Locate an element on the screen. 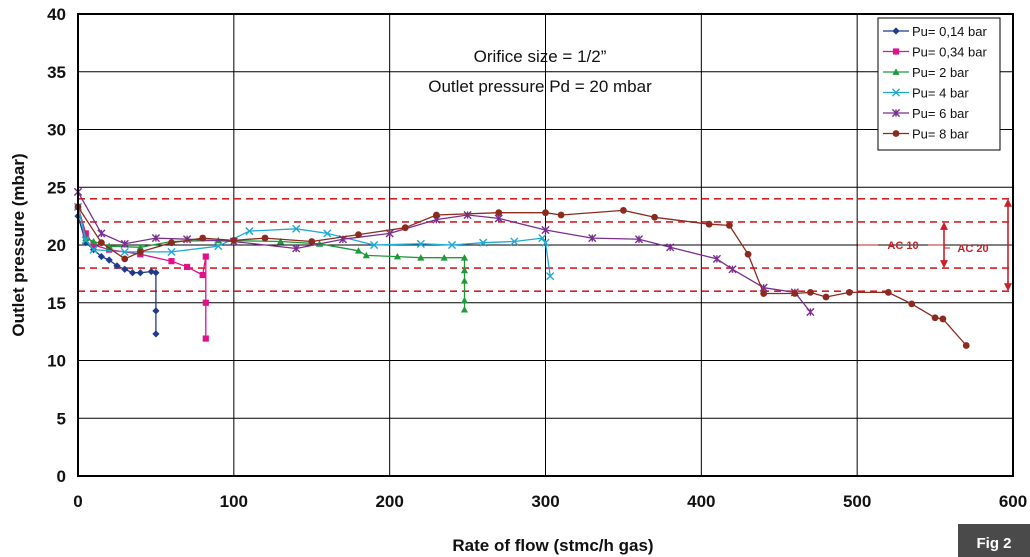  y-tick-label: 10 is located at coordinates (56, 361).